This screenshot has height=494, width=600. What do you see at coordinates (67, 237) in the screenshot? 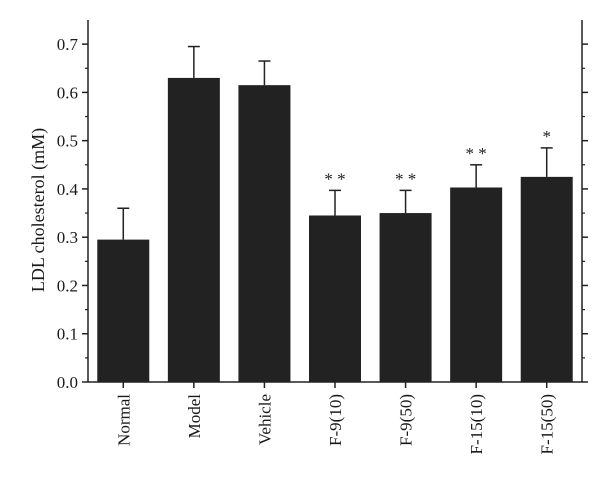
I see `y-tick-label: 0.3` at bounding box center [67, 237].